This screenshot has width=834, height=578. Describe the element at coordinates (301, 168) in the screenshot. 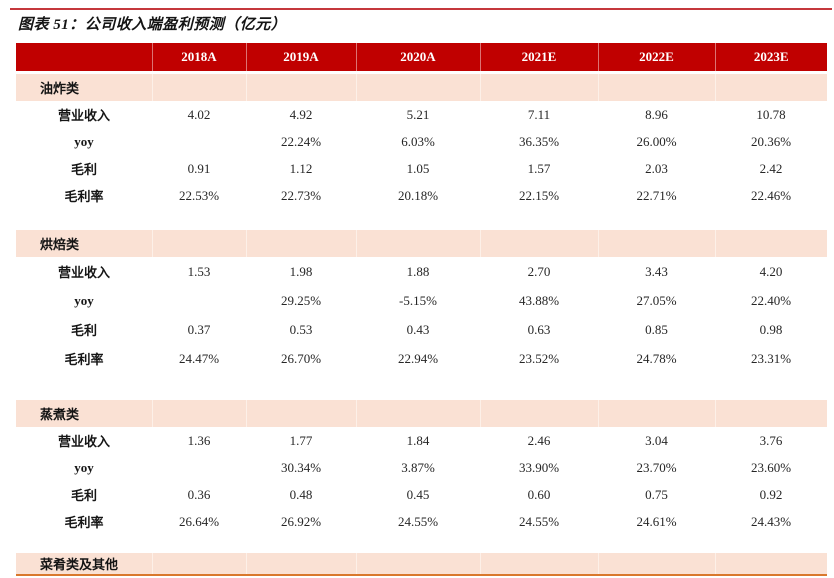

I see `value-cell: 1.12` at that location.